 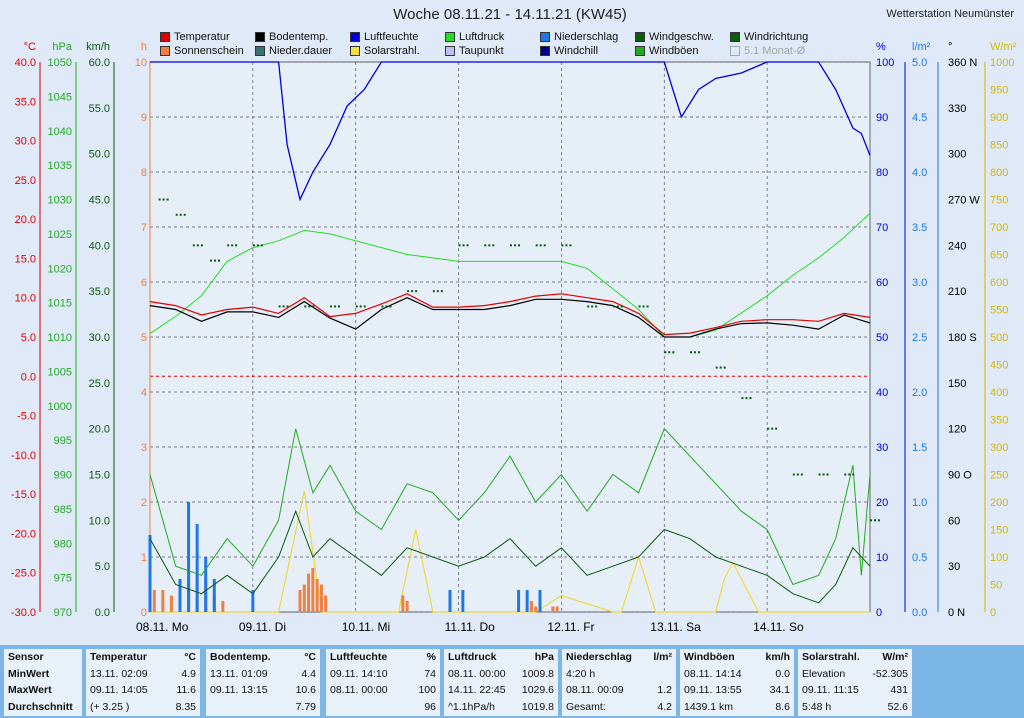 I want to click on axis-tick-pressure: 1000, so click(x=60, y=407).